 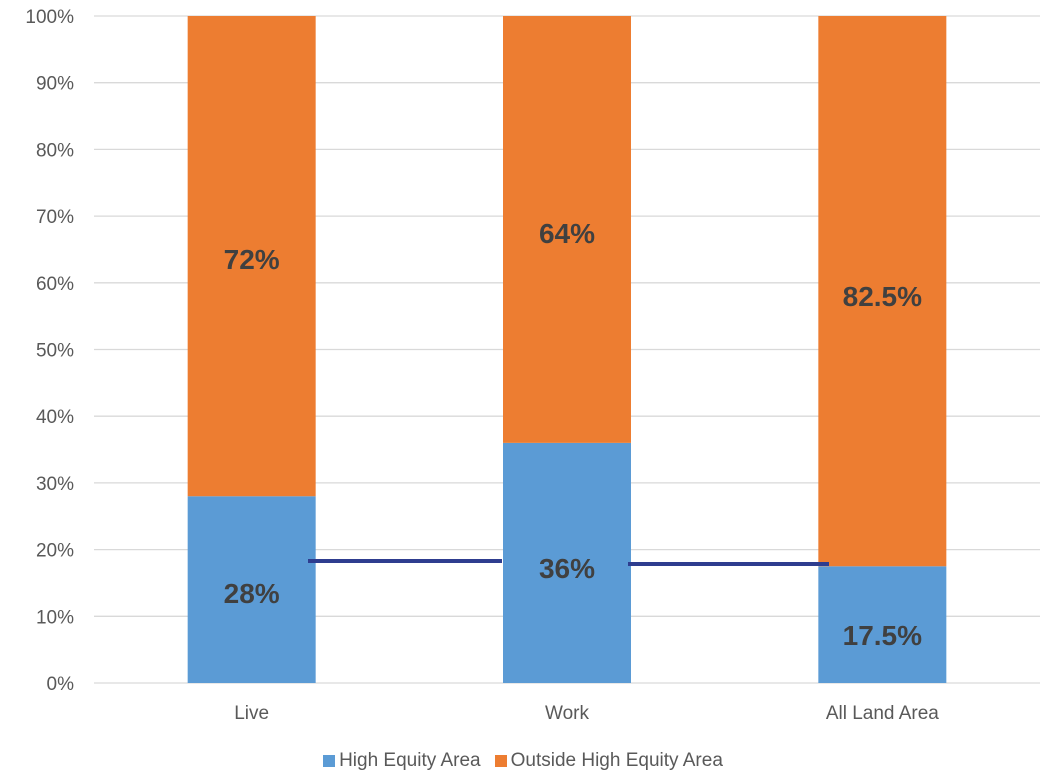 What do you see at coordinates (55, 351) in the screenshot?
I see `y-tick-label: 50%` at bounding box center [55, 351].